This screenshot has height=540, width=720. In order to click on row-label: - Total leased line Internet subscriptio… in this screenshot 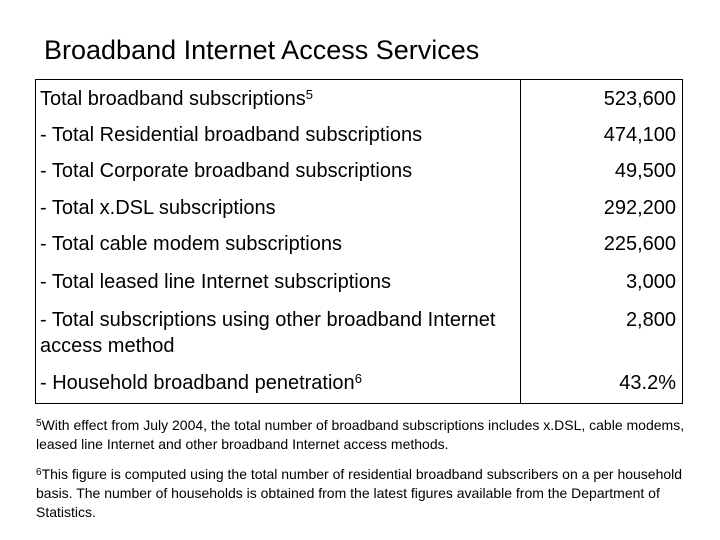, I will do `click(215, 282)`.